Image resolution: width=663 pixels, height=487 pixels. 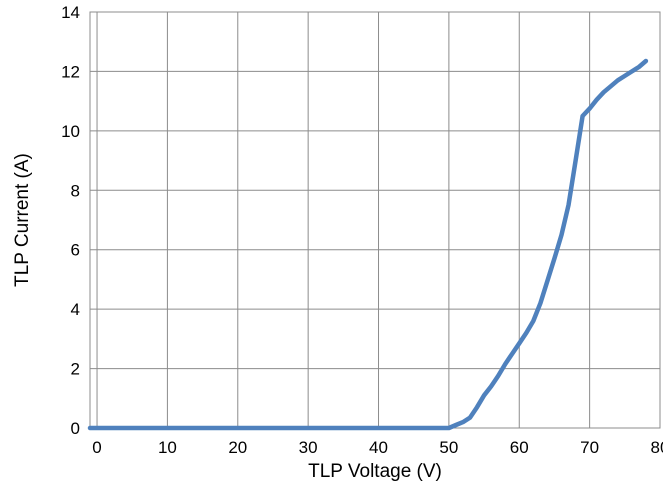 I want to click on y-tick-label: 8, so click(x=75, y=190).